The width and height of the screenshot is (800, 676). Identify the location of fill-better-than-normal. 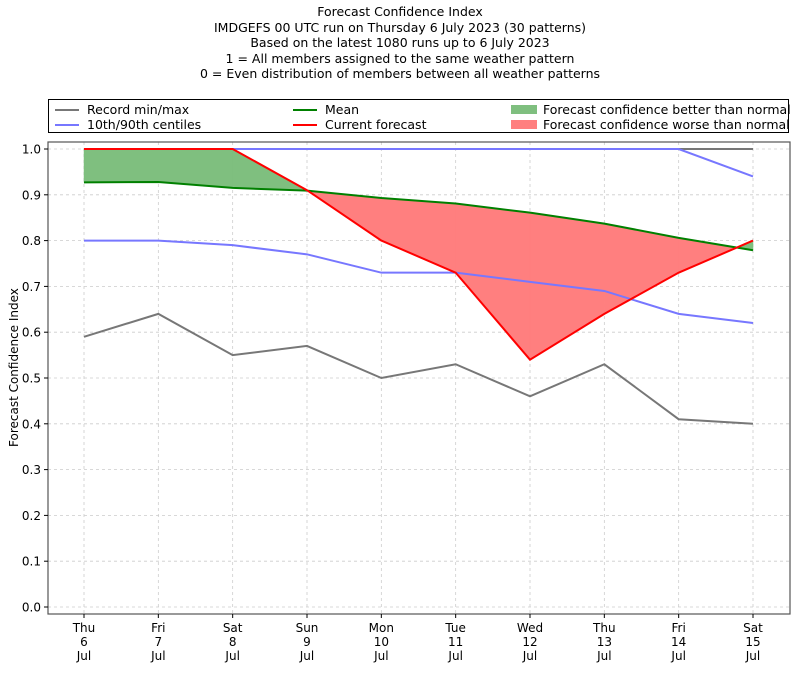
(121, 165).